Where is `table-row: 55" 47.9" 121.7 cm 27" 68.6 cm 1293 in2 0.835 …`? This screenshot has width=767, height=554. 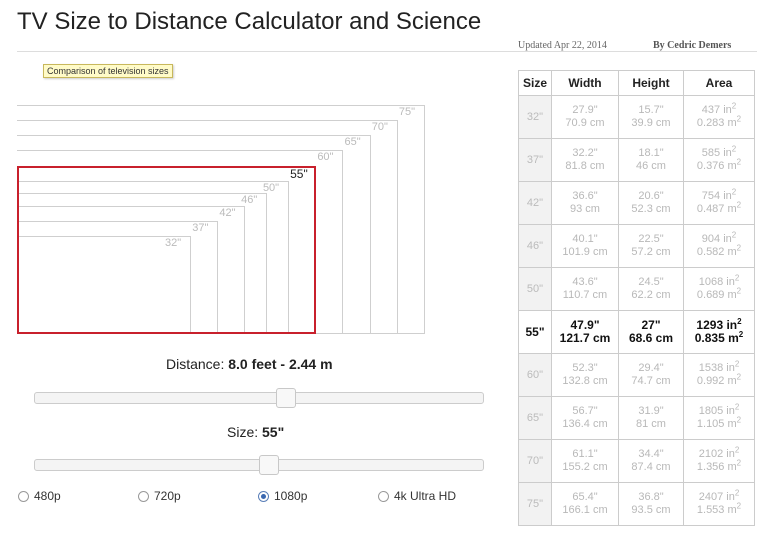
table-row: 55" 47.9" 121.7 cm 27" 68.6 cm 1293 in2 0.835 … is located at coordinates (636, 332).